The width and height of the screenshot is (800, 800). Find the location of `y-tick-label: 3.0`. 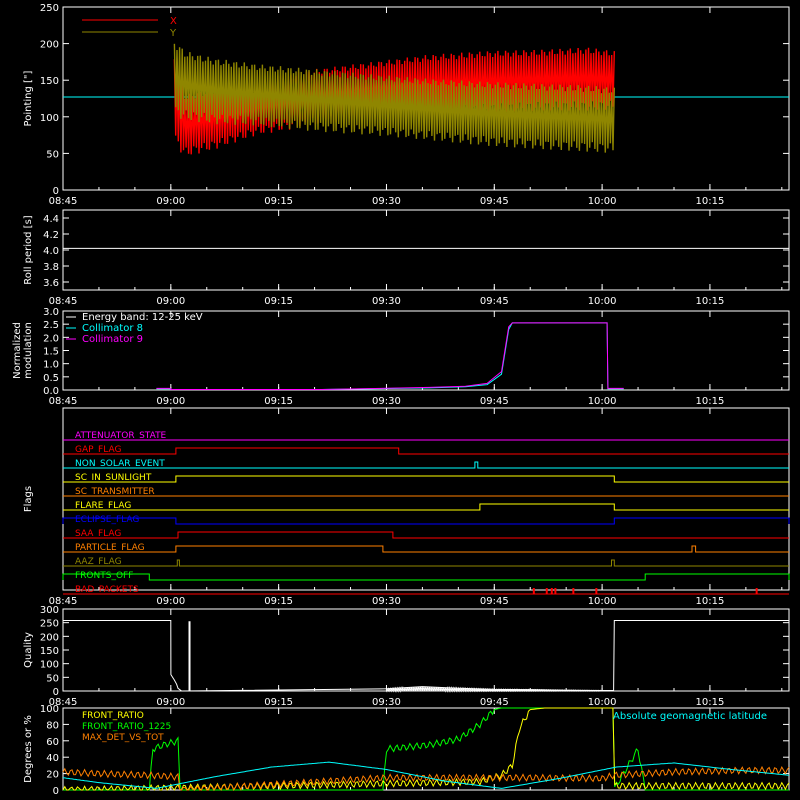

y-tick-label: 3.0 is located at coordinates (51, 312).